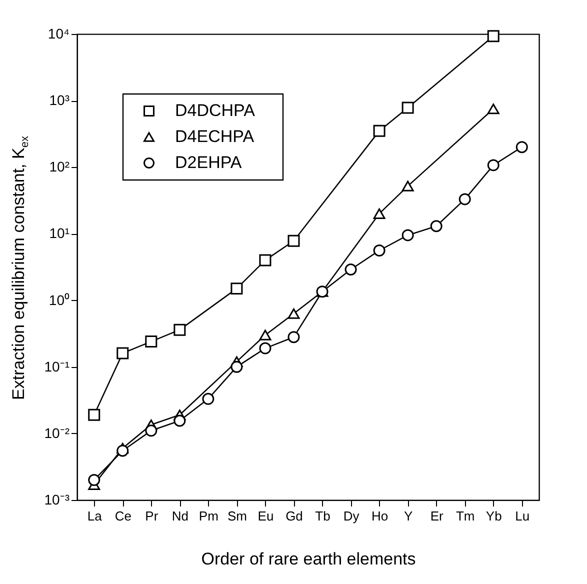 The height and width of the screenshot is (584, 587). Describe the element at coordinates (208, 162) in the screenshot. I see `legend-label: D2EHPA` at that location.